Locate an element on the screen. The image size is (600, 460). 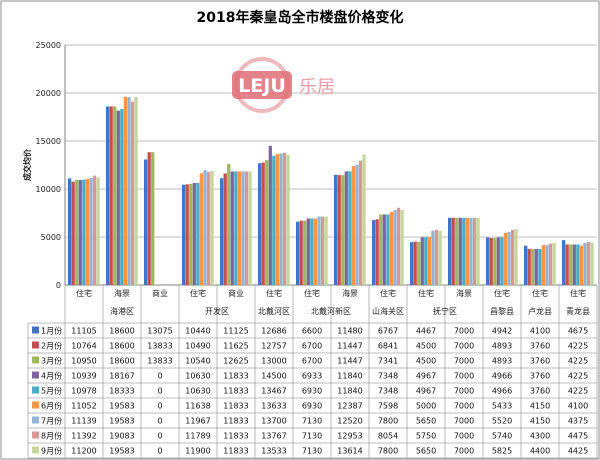
table-cell: 10978 is located at coordinates (83, 391).